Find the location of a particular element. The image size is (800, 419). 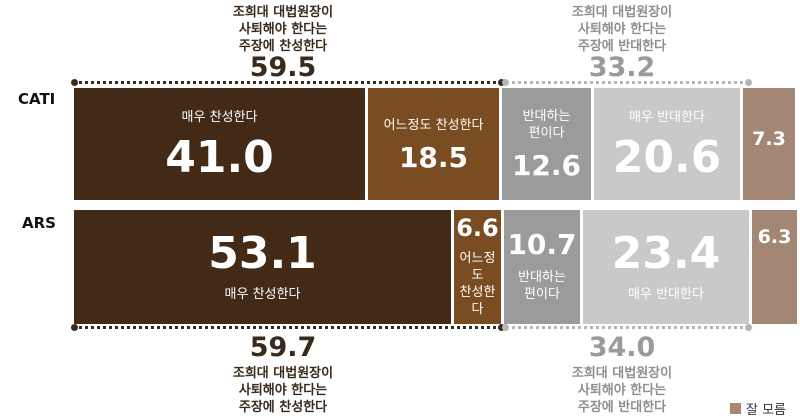

bar-ars-strong-support: 53.1 매우 찬성한다 is located at coordinates (262, 267).